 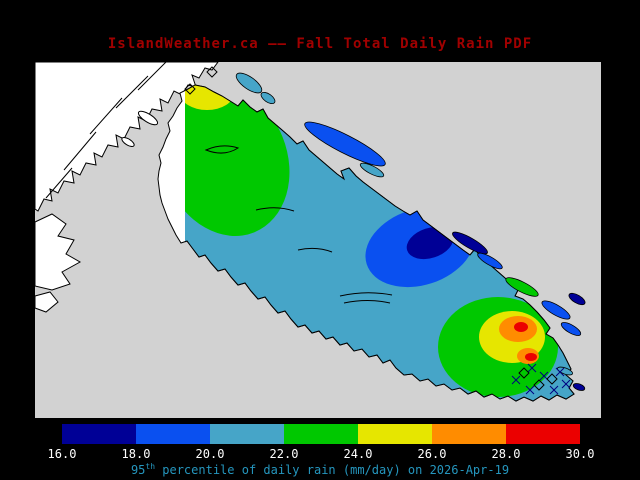 What do you see at coordinates (138, 470) in the screenshot?
I see `caption-number: 95` at bounding box center [138, 470].